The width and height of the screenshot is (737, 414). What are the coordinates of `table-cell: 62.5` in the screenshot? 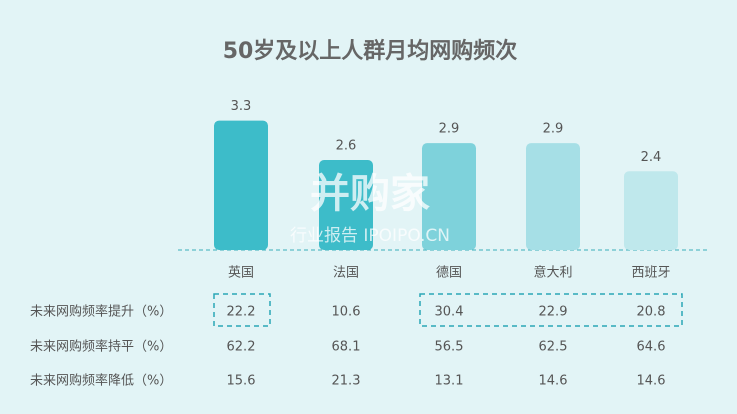 It's located at (553, 347).